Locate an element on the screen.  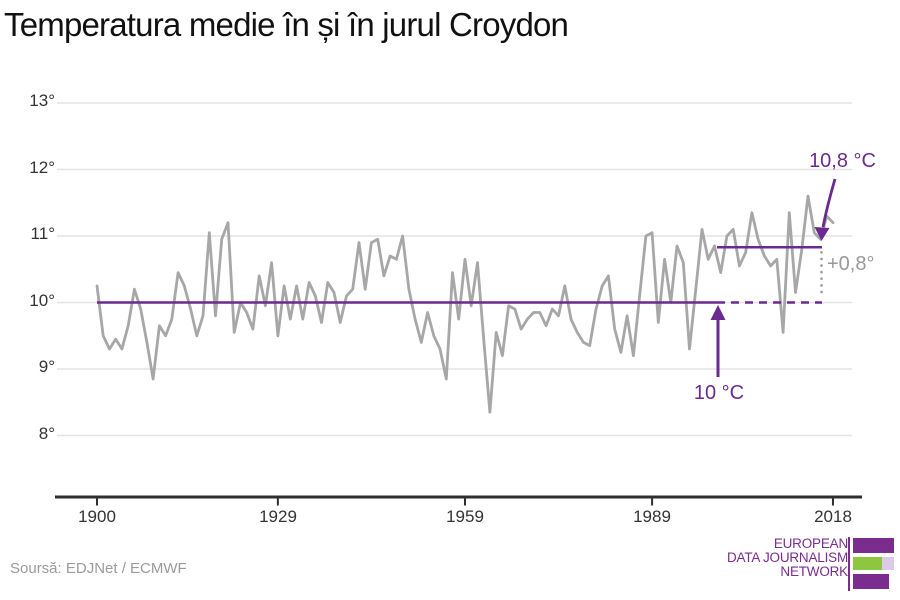
y-tick-8: 8° is located at coordinates (46, 433).